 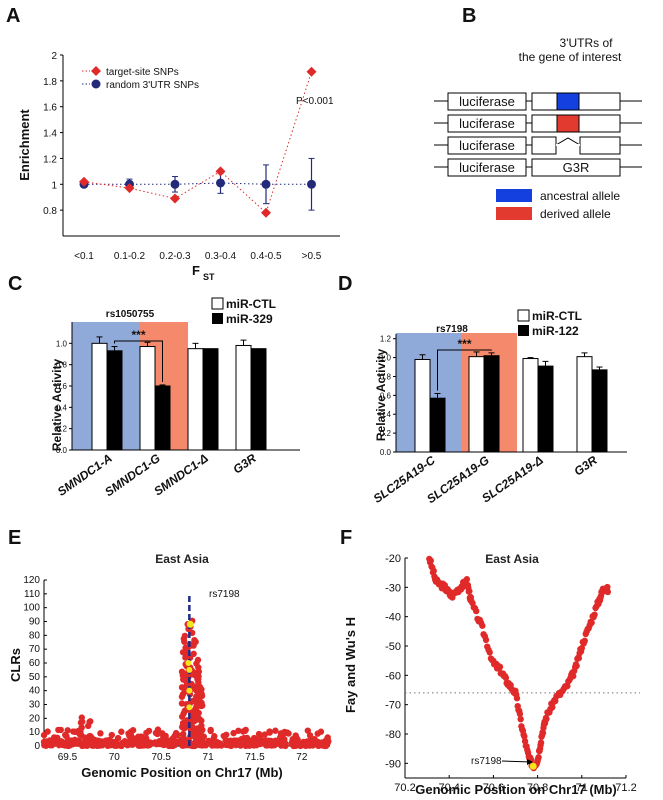 I want to click on panel-e-ylabel: CLRs, so click(x=15, y=665).